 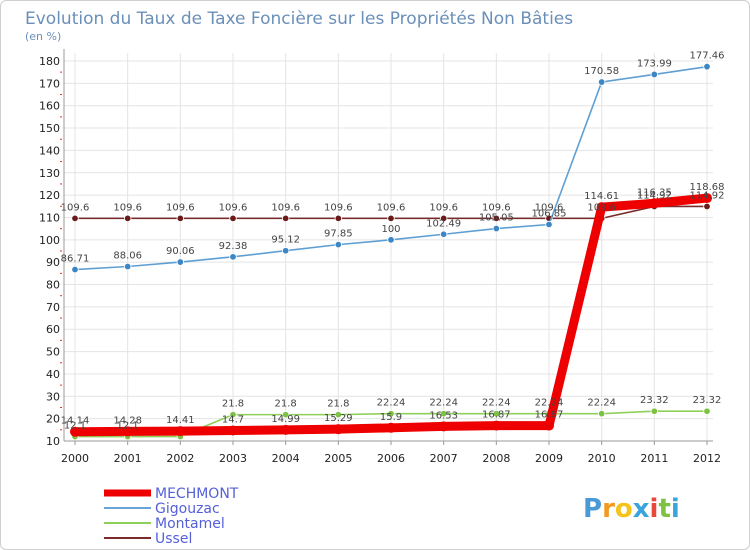 What do you see at coordinates (49, 106) in the screenshot?
I see `y-tick-label: 160` at bounding box center [49, 106].